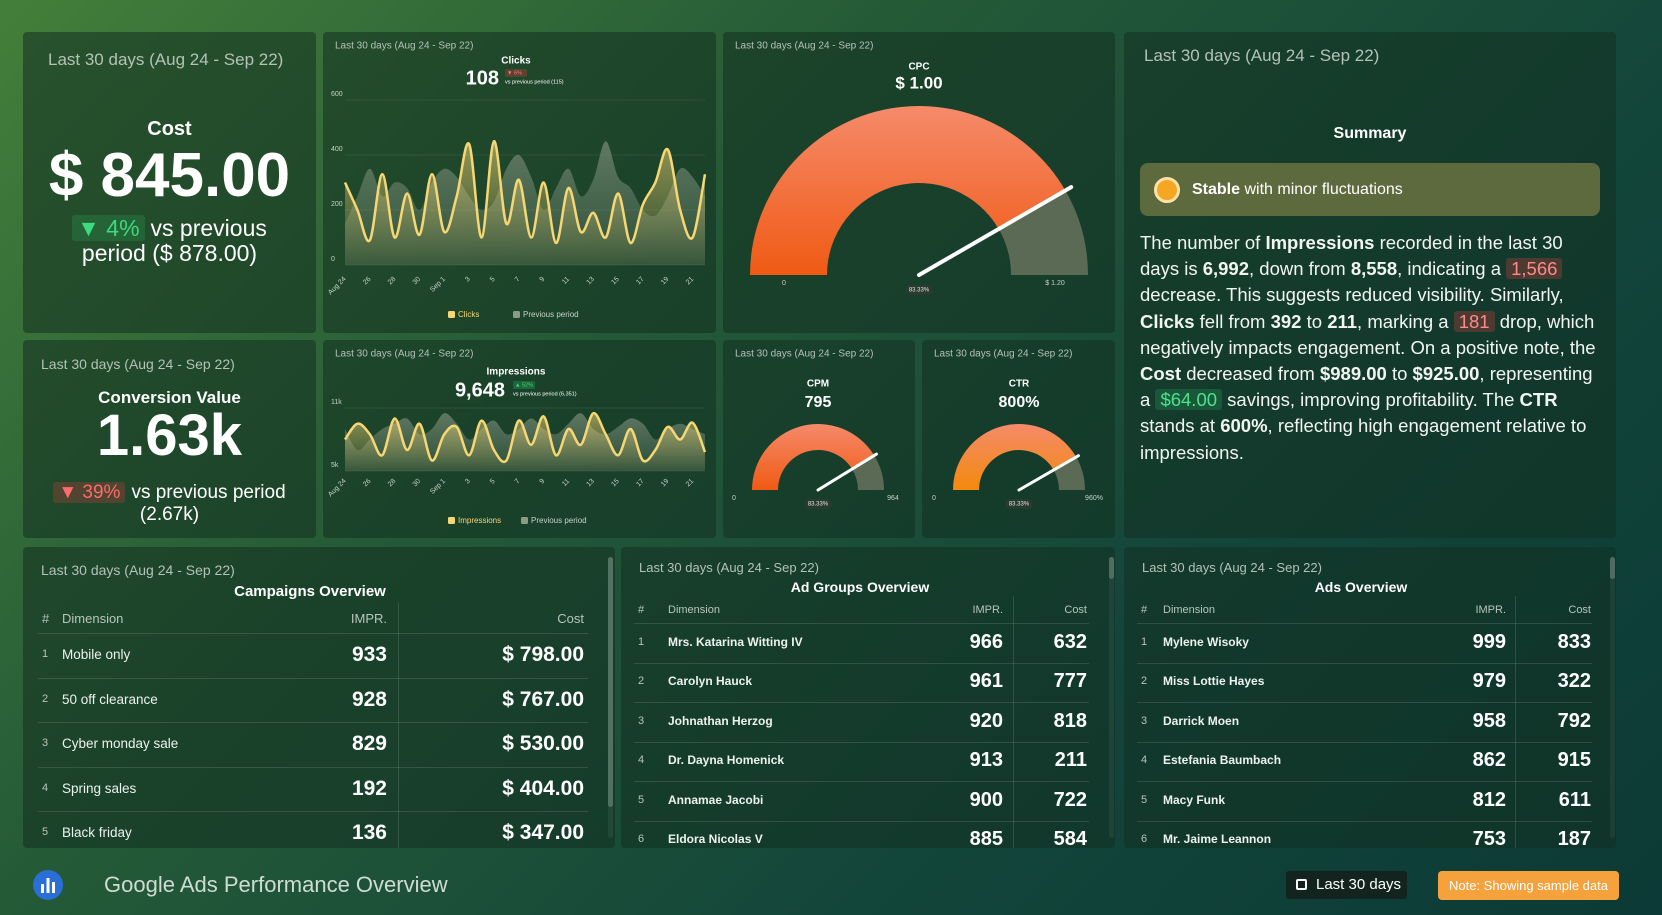 The width and height of the screenshot is (1662, 915). I want to click on y-tick-label: 600, so click(337, 94).